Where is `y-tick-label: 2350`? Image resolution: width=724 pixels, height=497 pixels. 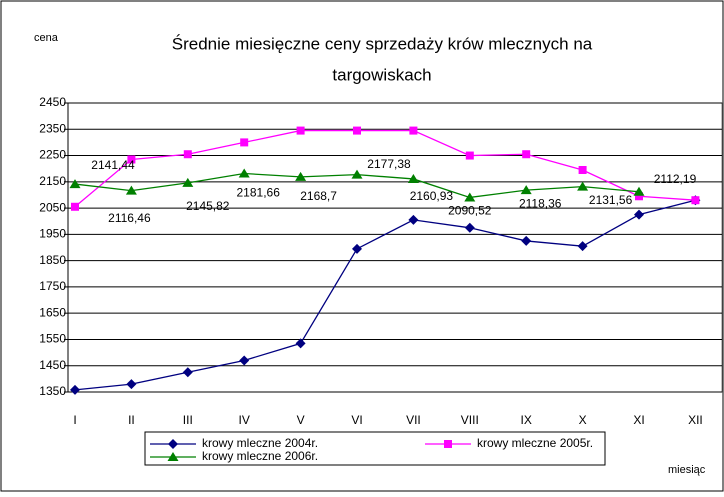 y-tick-label: 2350 is located at coordinates (52, 128).